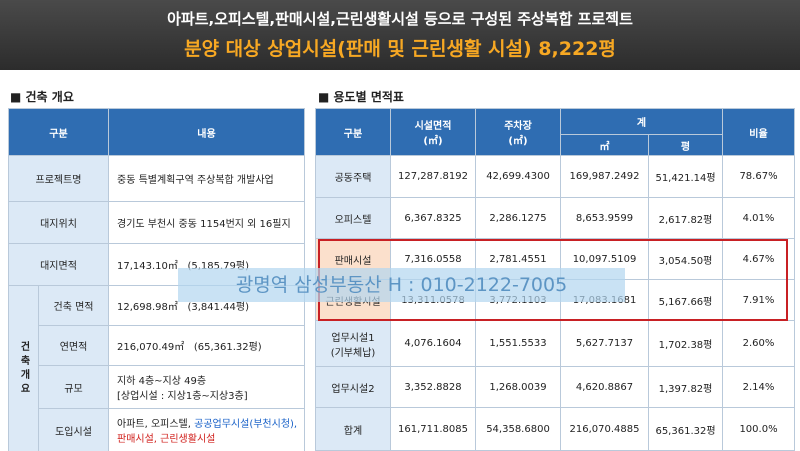 The width and height of the screenshot is (800, 451). I want to click on header: ㎡, so click(604, 145).